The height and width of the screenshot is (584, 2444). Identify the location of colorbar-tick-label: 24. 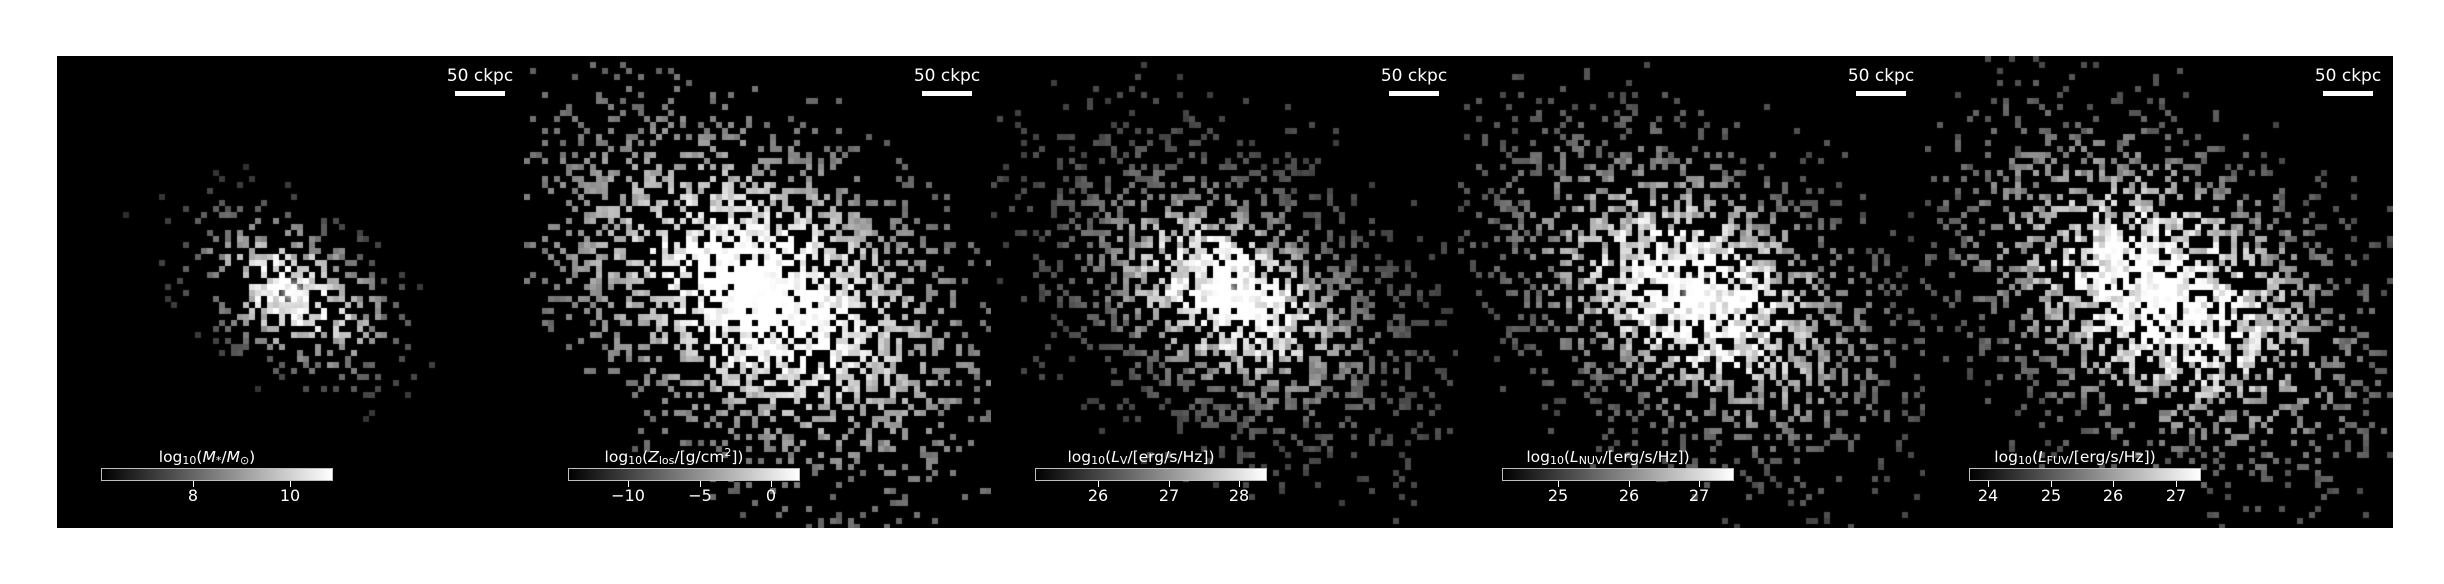
(1988, 496).